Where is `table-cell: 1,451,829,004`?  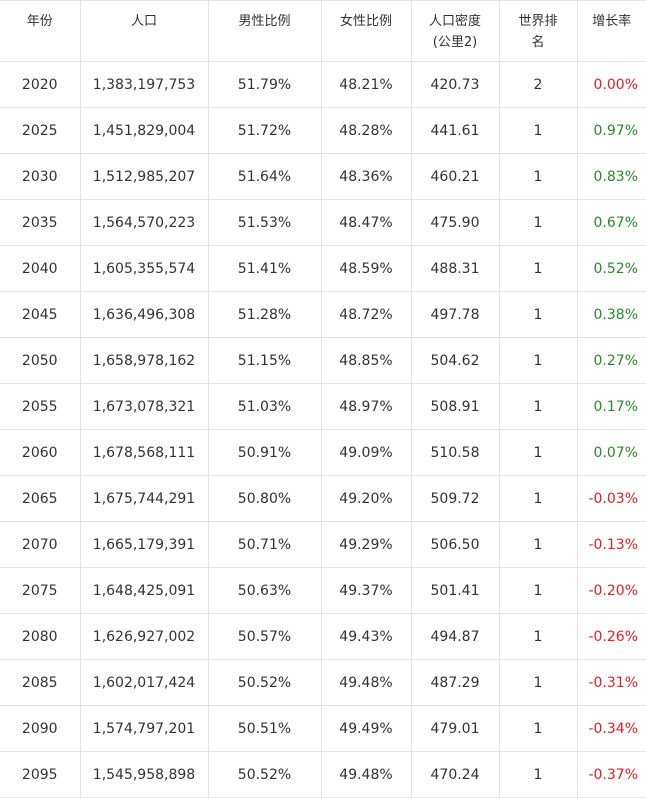
table-cell: 1,451,829,004 is located at coordinates (144, 130).